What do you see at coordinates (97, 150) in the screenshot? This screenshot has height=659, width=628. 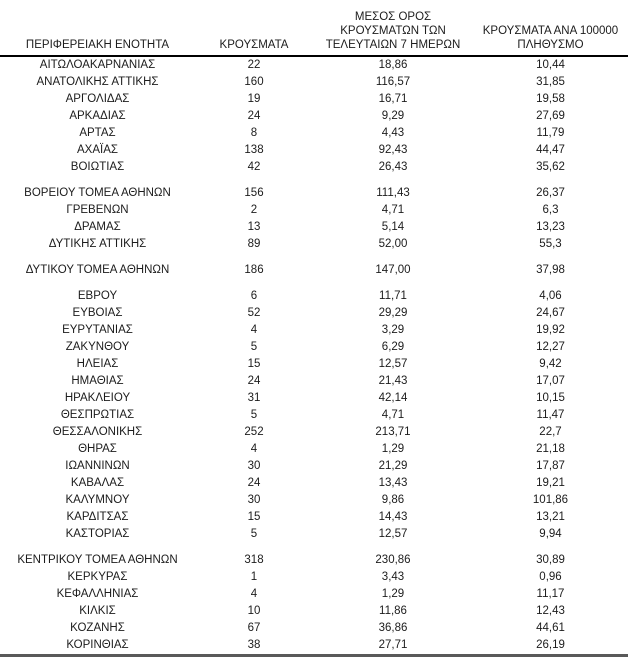 I see `cell-region: ΑΧΑΪΑΣ` at bounding box center [97, 150].